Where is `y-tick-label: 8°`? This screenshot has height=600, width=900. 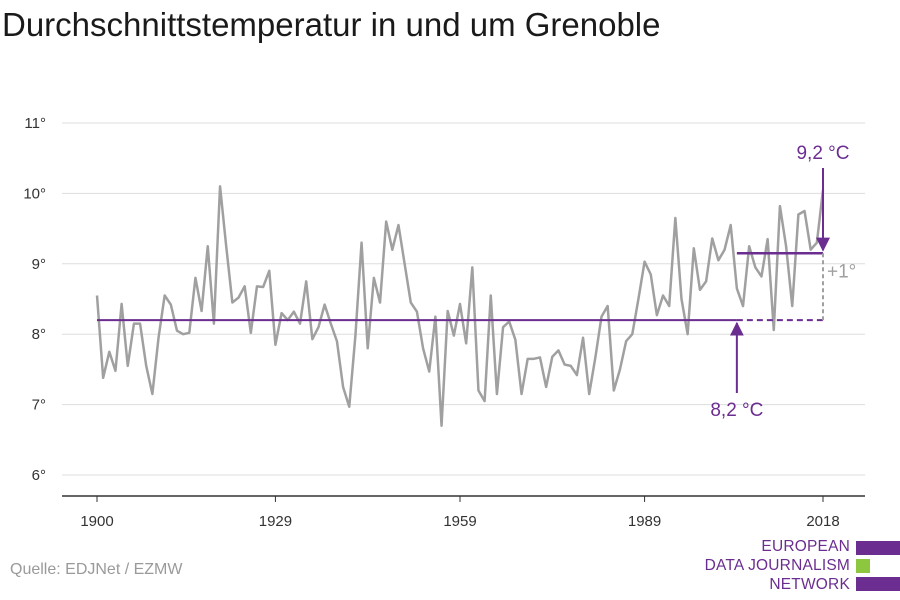 y-tick-label: 8° is located at coordinates (39, 334).